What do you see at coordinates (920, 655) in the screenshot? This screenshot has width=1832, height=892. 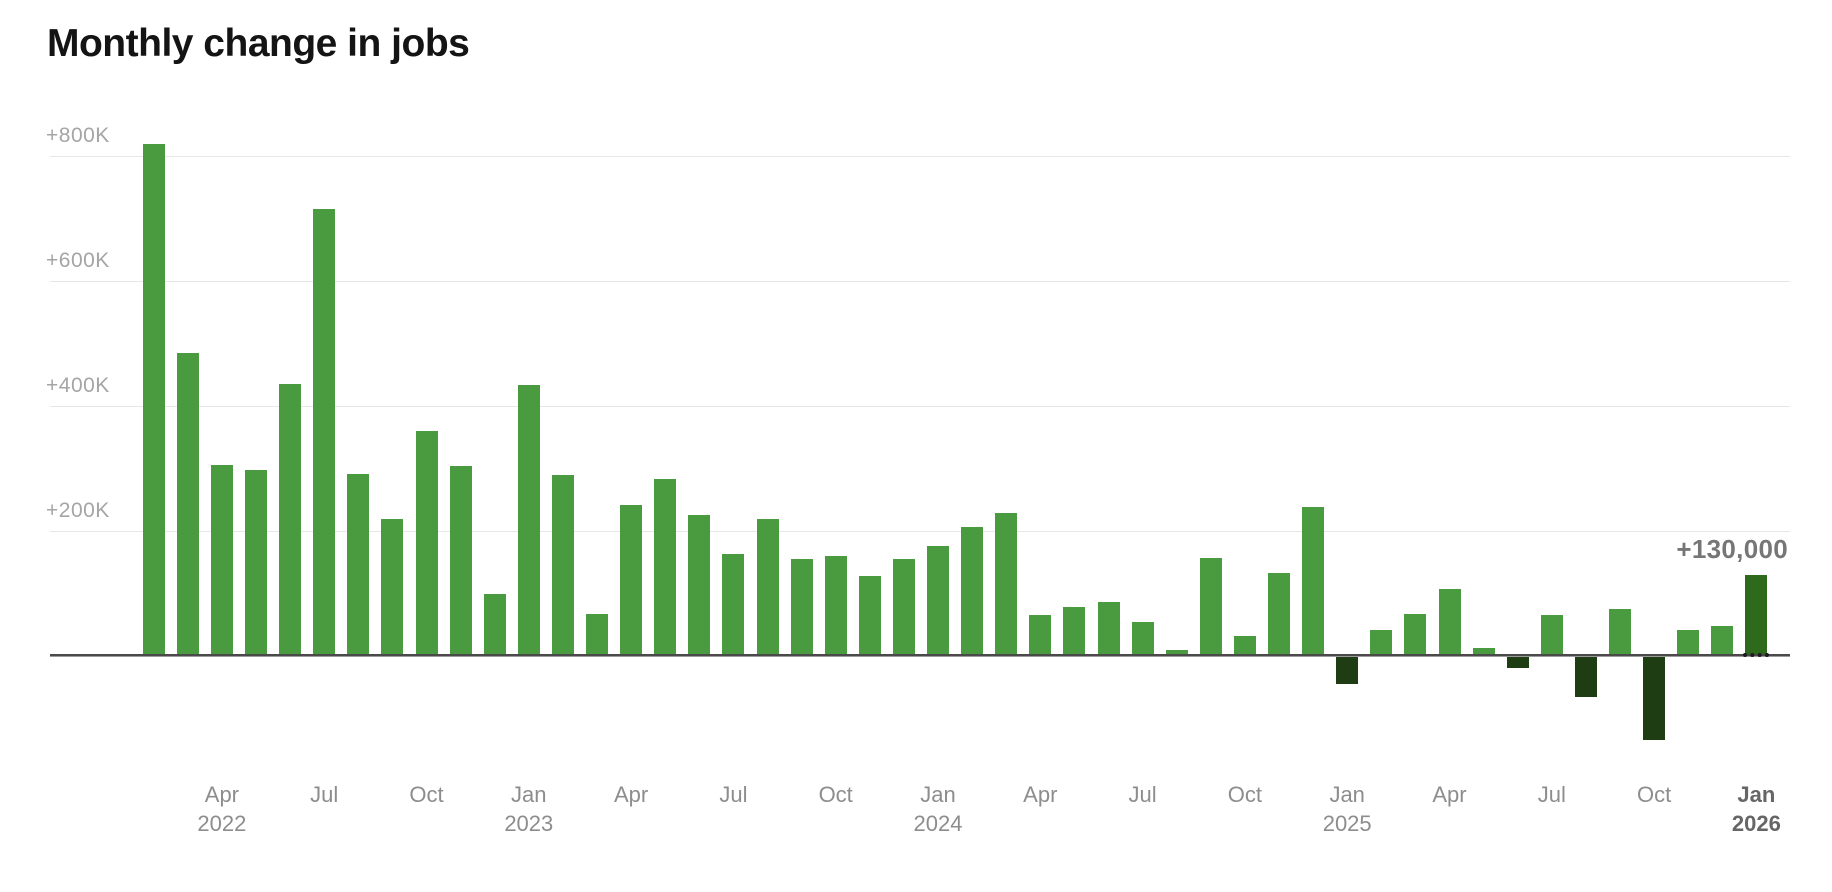 I see `zero-axis` at bounding box center [920, 655].